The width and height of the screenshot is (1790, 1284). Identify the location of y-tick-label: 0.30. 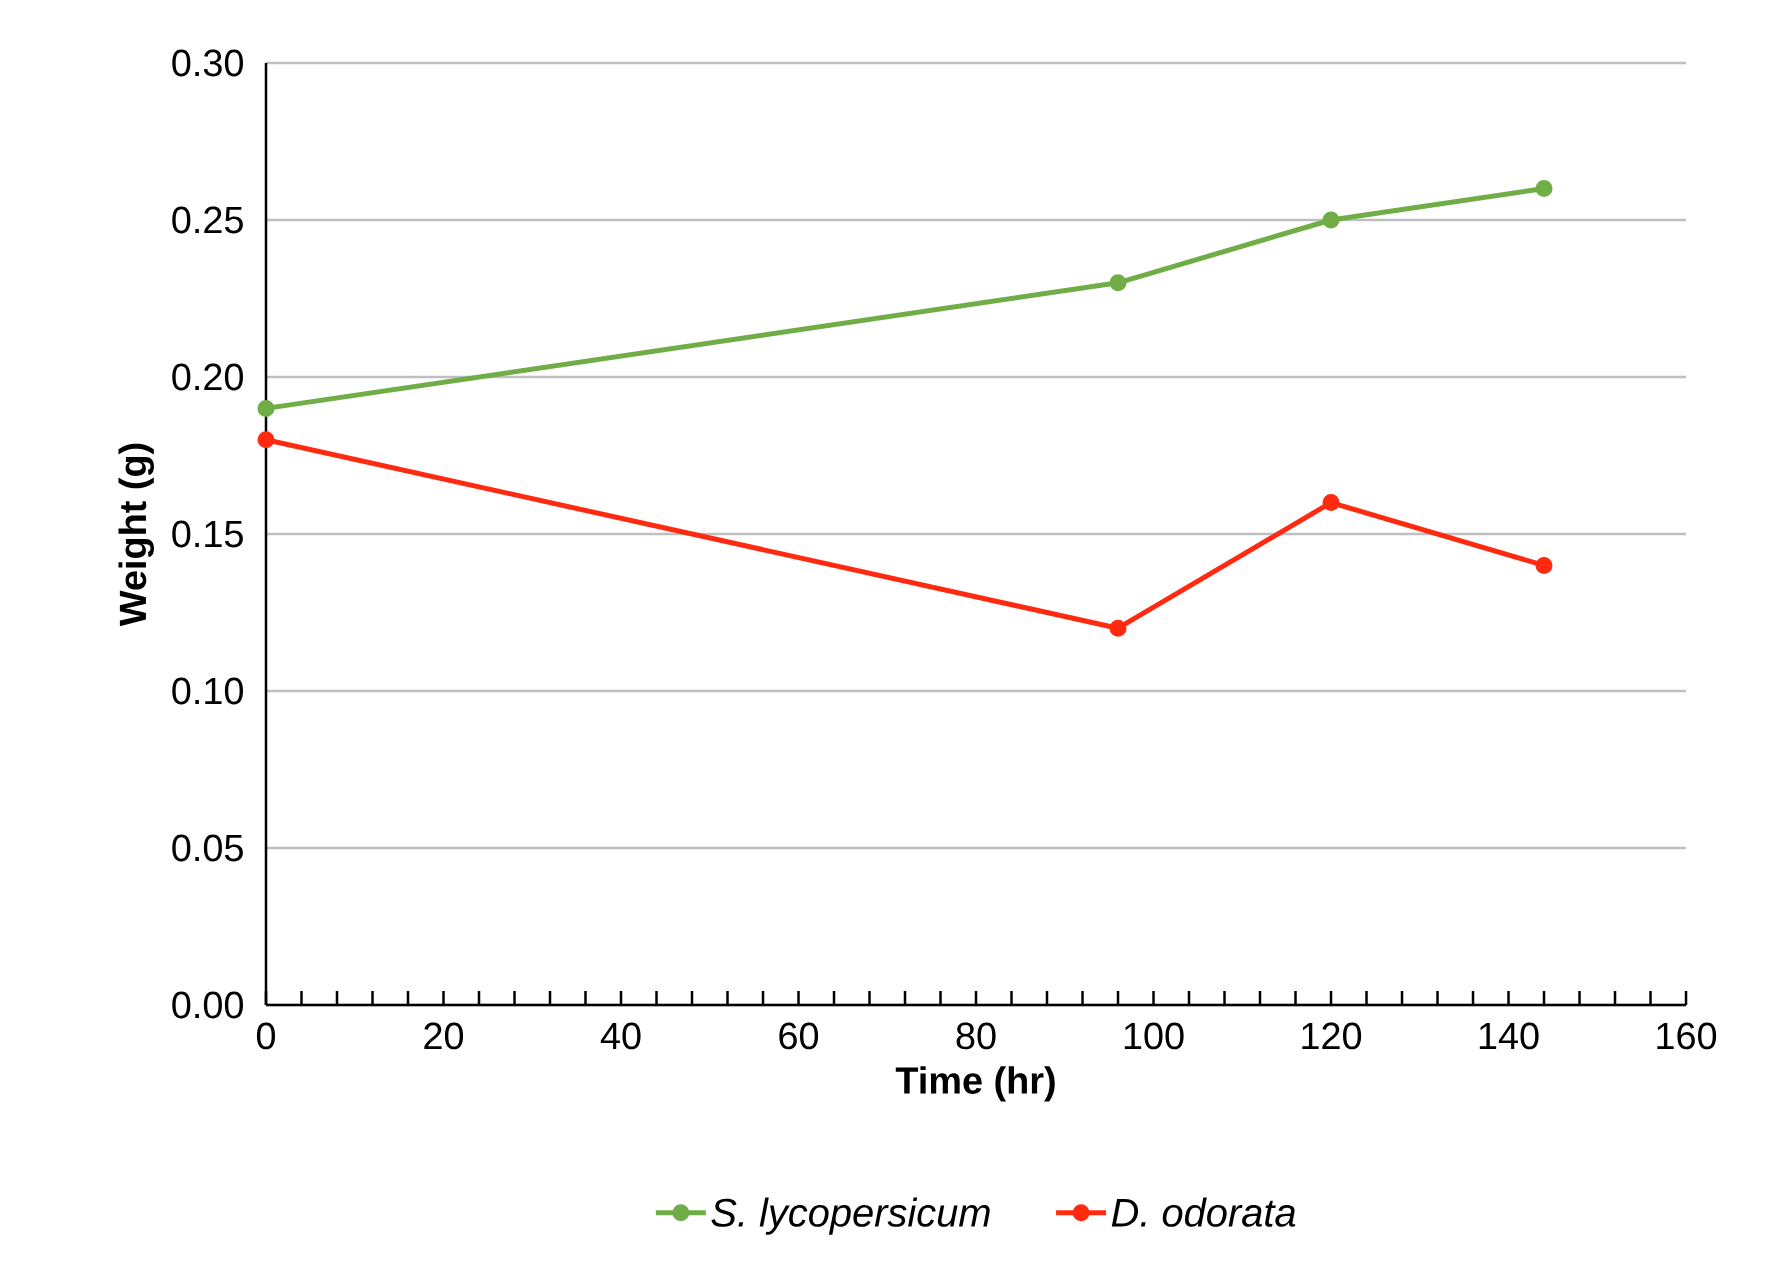
(207, 63).